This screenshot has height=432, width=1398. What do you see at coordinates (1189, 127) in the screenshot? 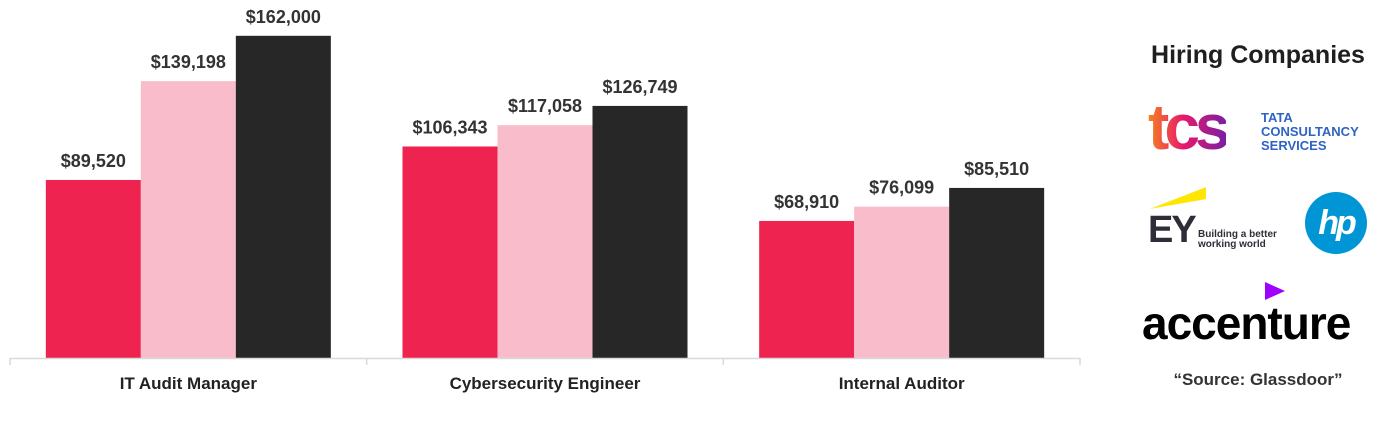
I see `tcs-logo-mark: tcs` at bounding box center [1189, 127].